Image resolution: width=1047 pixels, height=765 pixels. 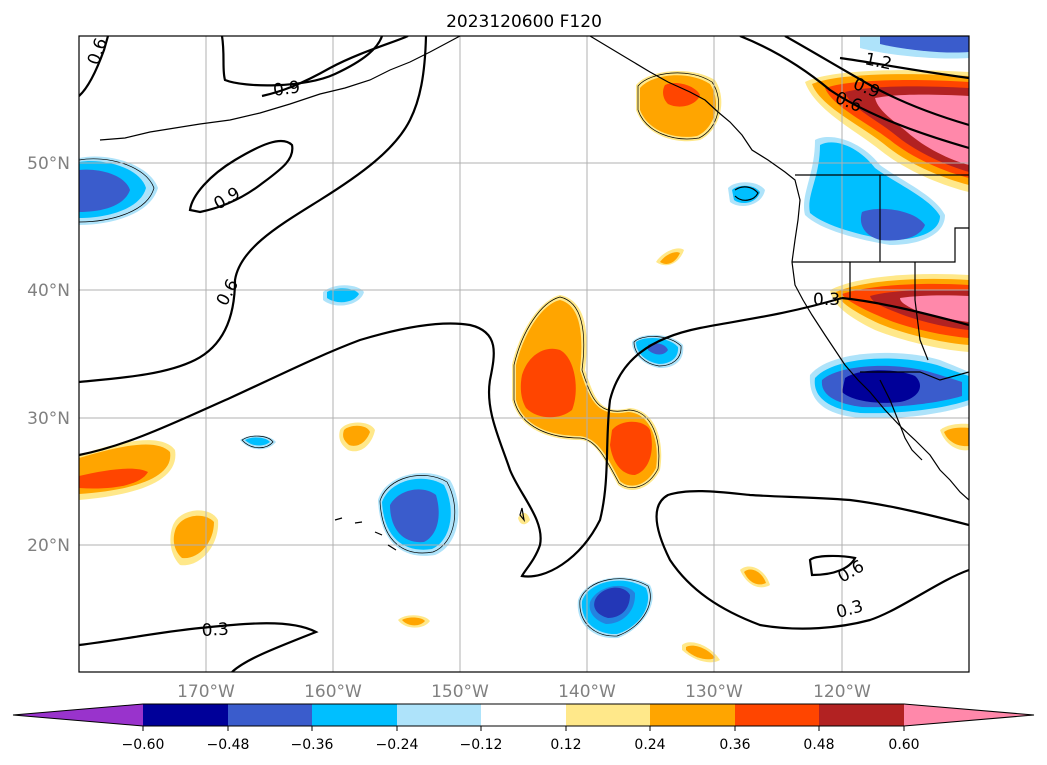 What do you see at coordinates (48, 419) in the screenshot?
I see `lat-tick-label: 30°N` at bounding box center [48, 419].